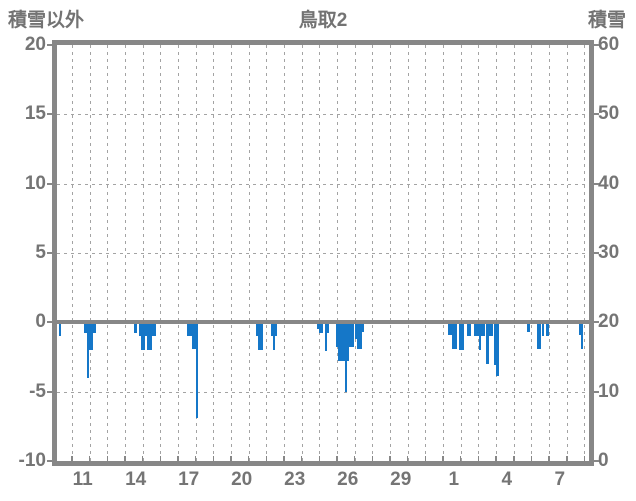 This screenshot has height=501, width=636. I want to click on x-axis-tick-label: 14, so click(136, 479).